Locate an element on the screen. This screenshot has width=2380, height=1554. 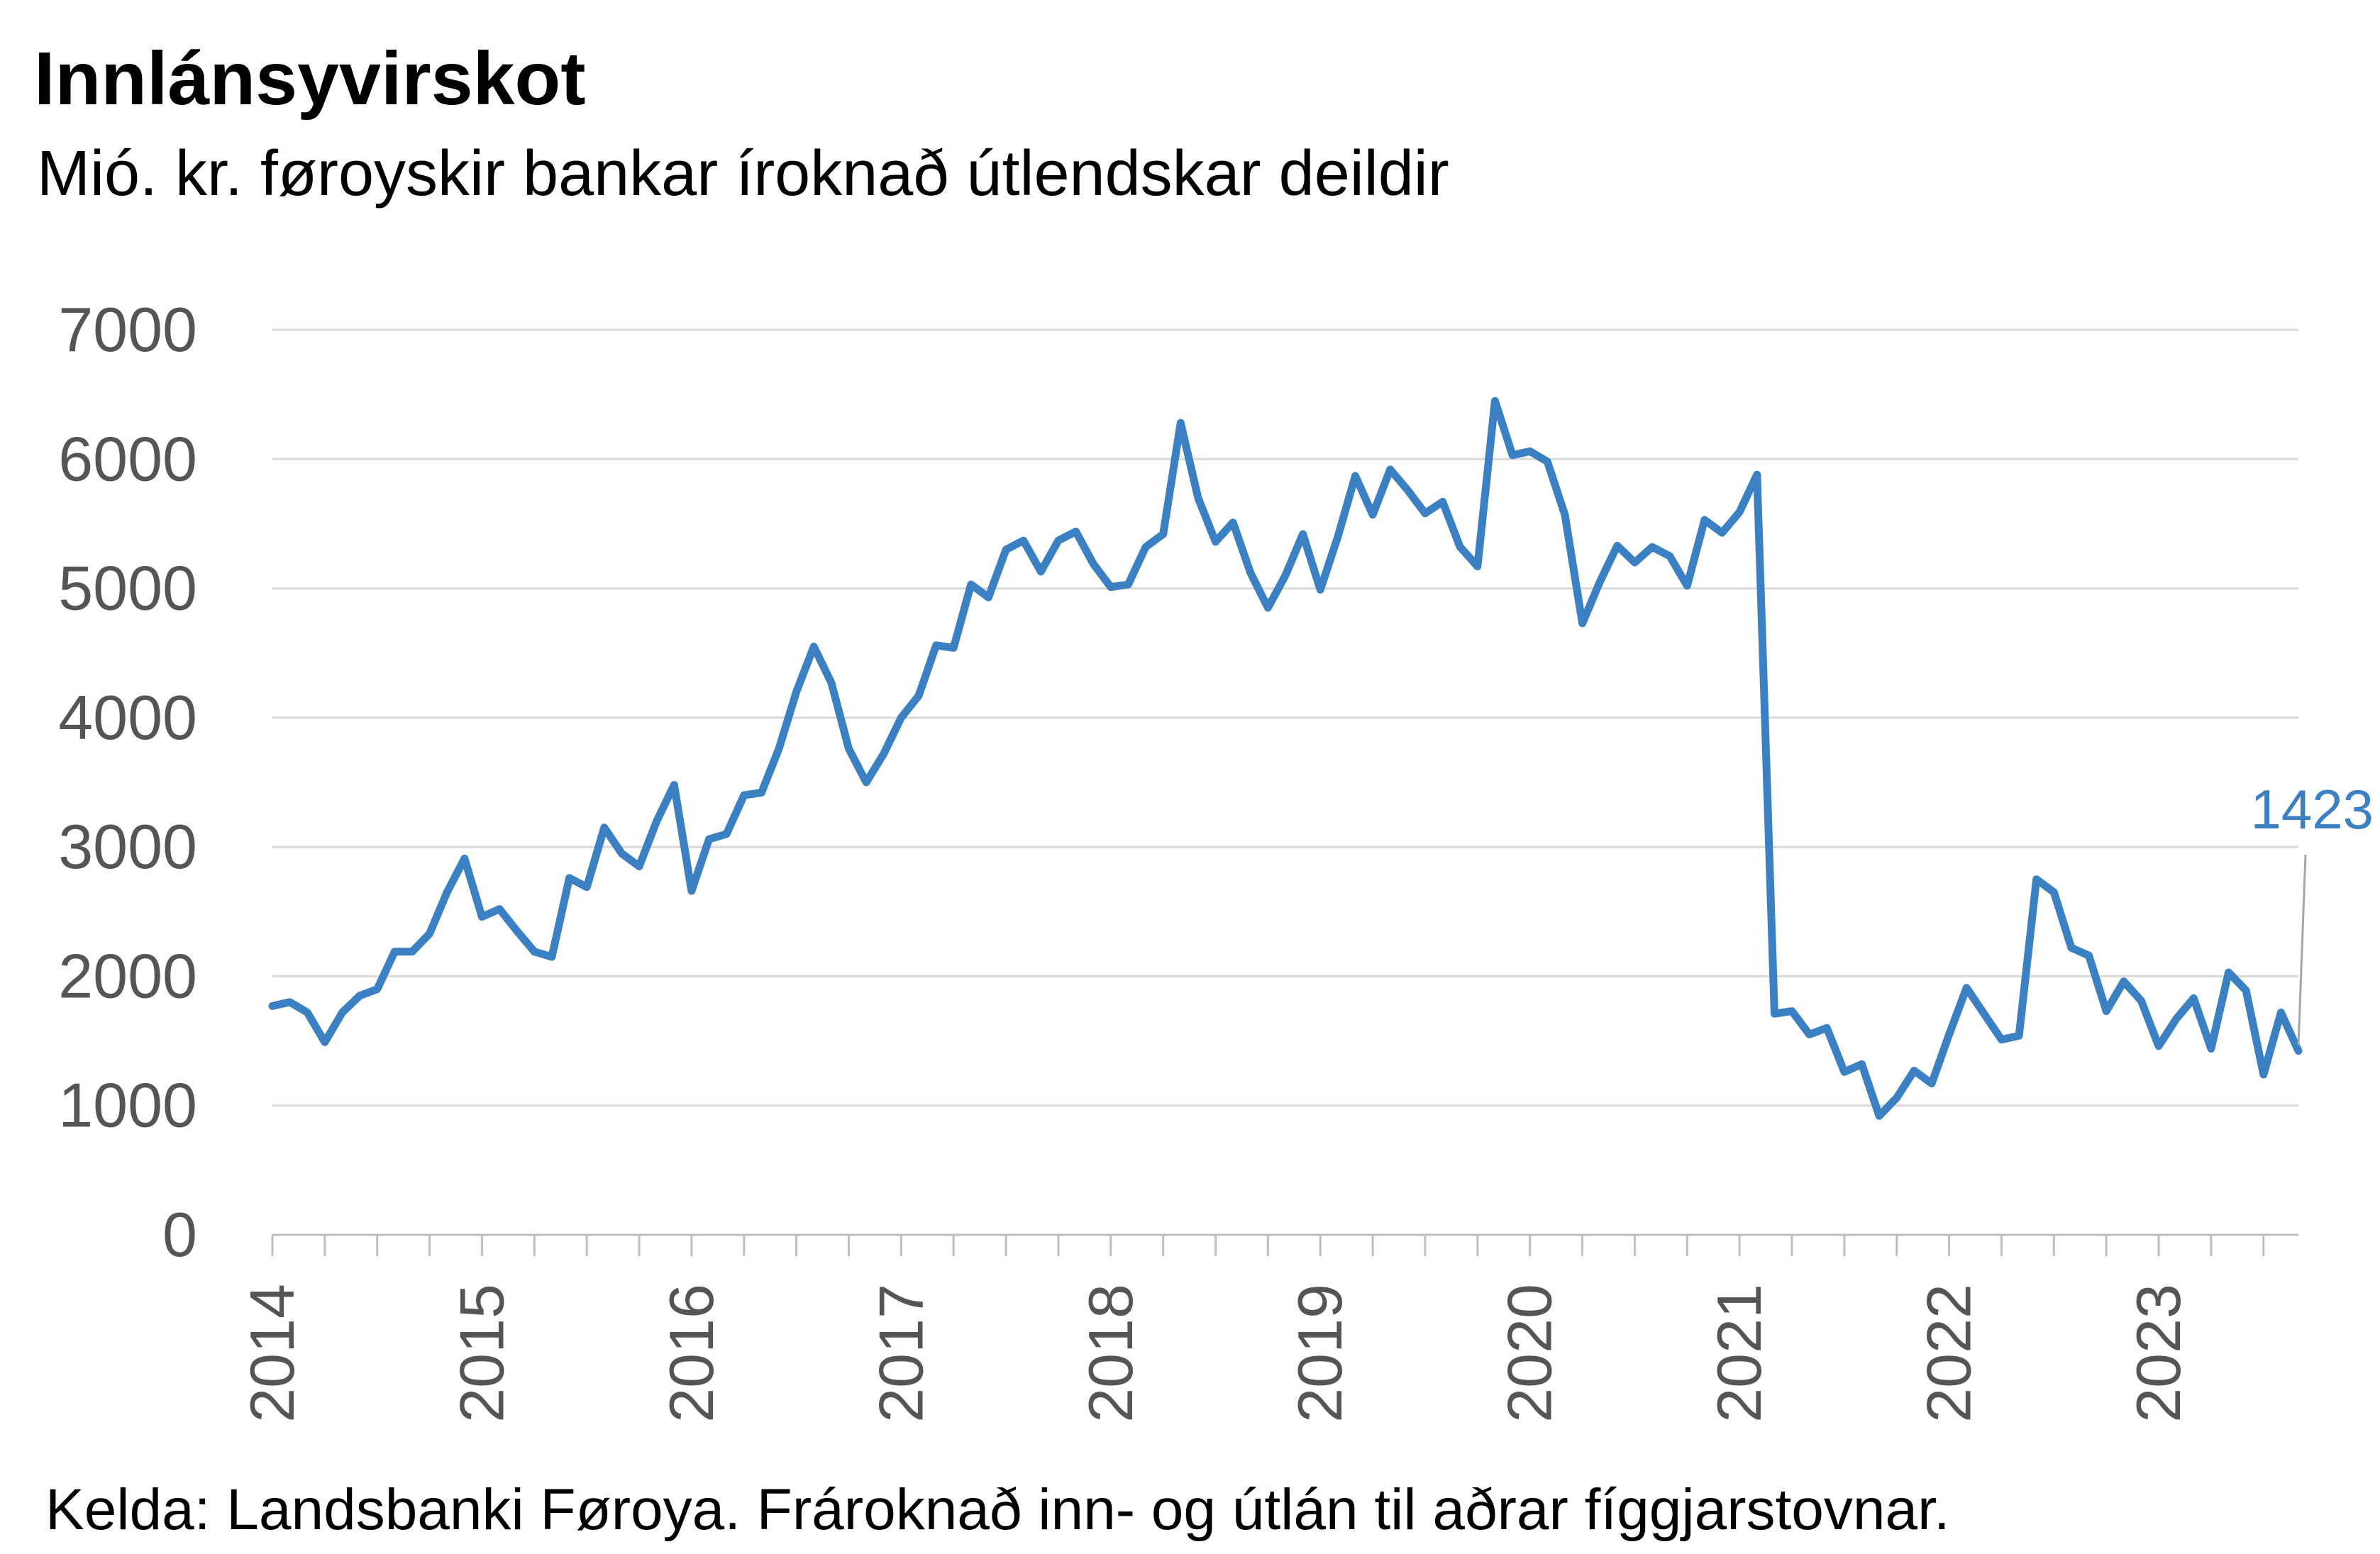
y-tick-label: 2000 is located at coordinates (128, 976).